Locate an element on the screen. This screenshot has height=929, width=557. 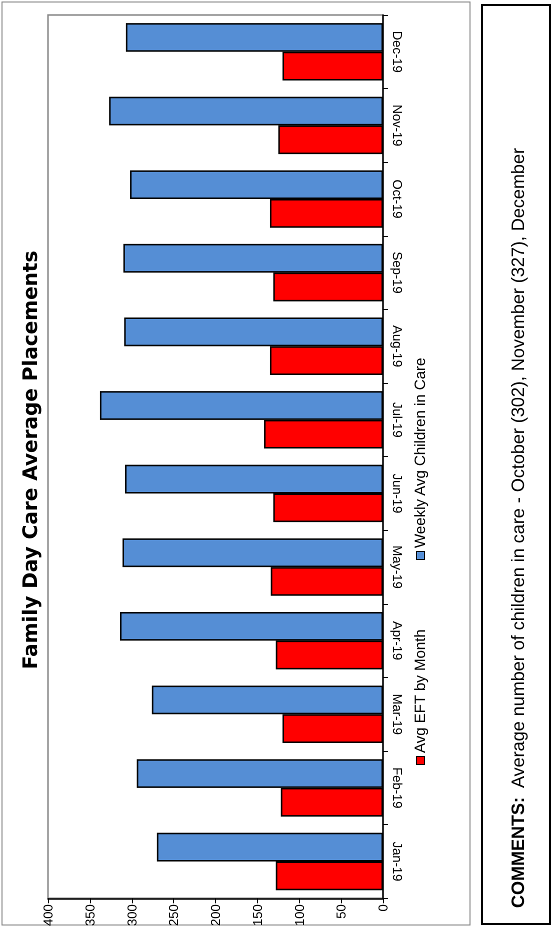
y-tick-label: Jun-19 is located at coordinates (397, 494).